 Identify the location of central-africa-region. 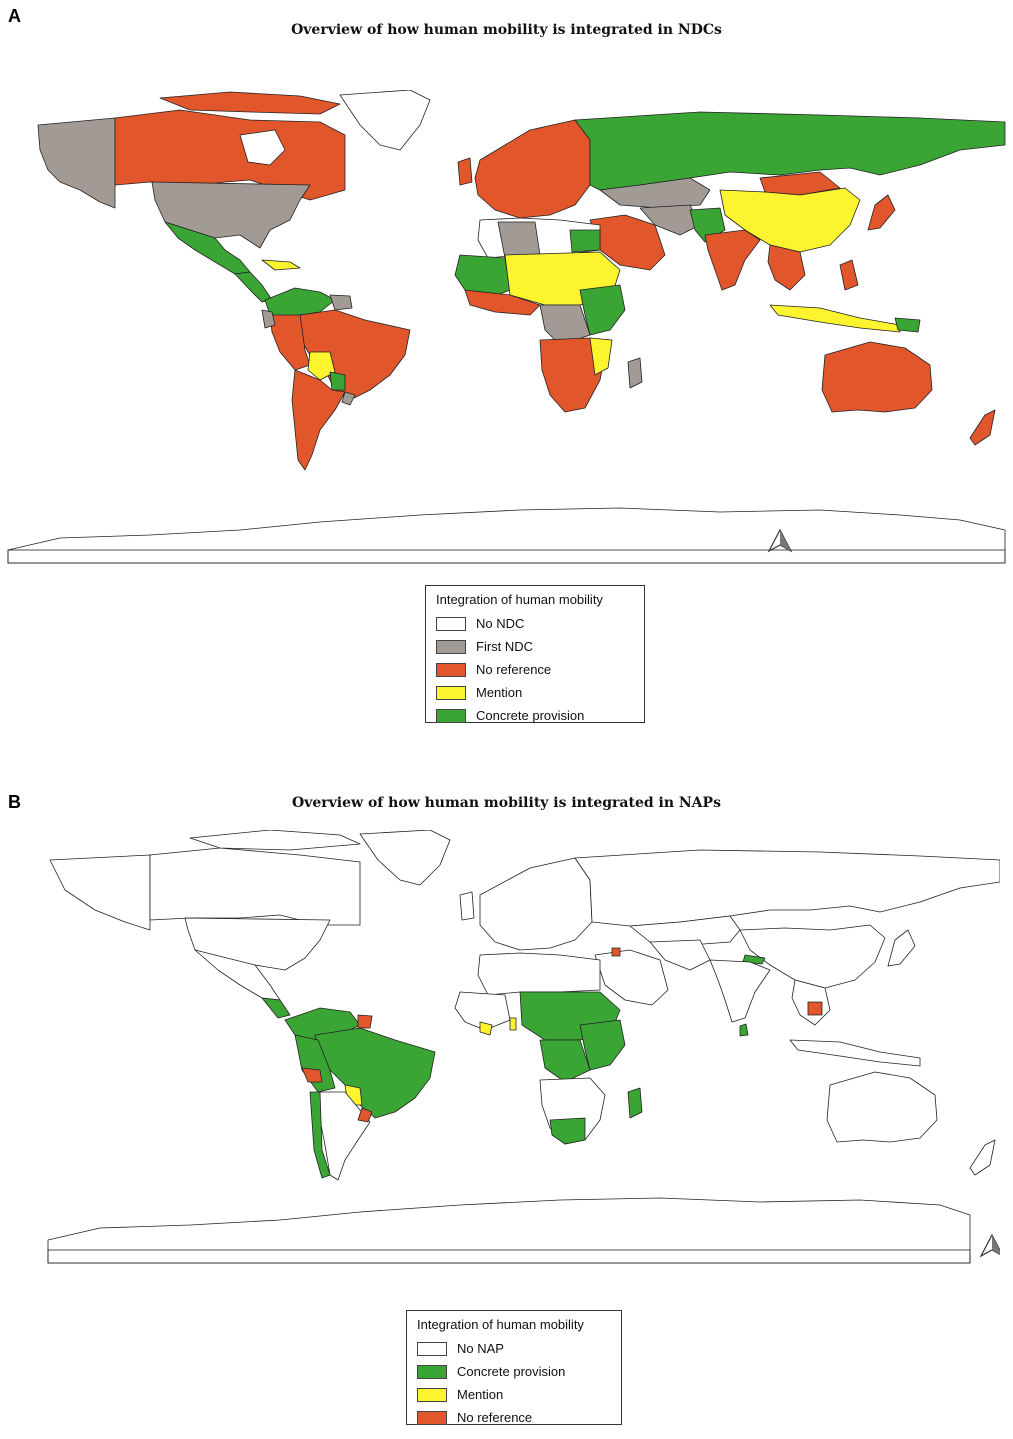
(565, 1061).